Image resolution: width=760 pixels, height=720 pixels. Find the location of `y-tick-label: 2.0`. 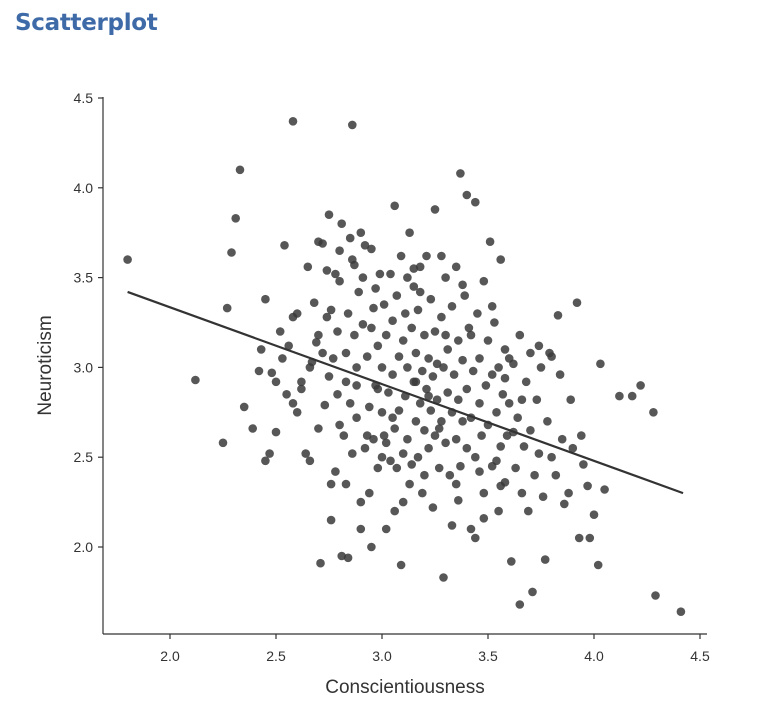

y-tick-label: 2.0 is located at coordinates (84, 547).